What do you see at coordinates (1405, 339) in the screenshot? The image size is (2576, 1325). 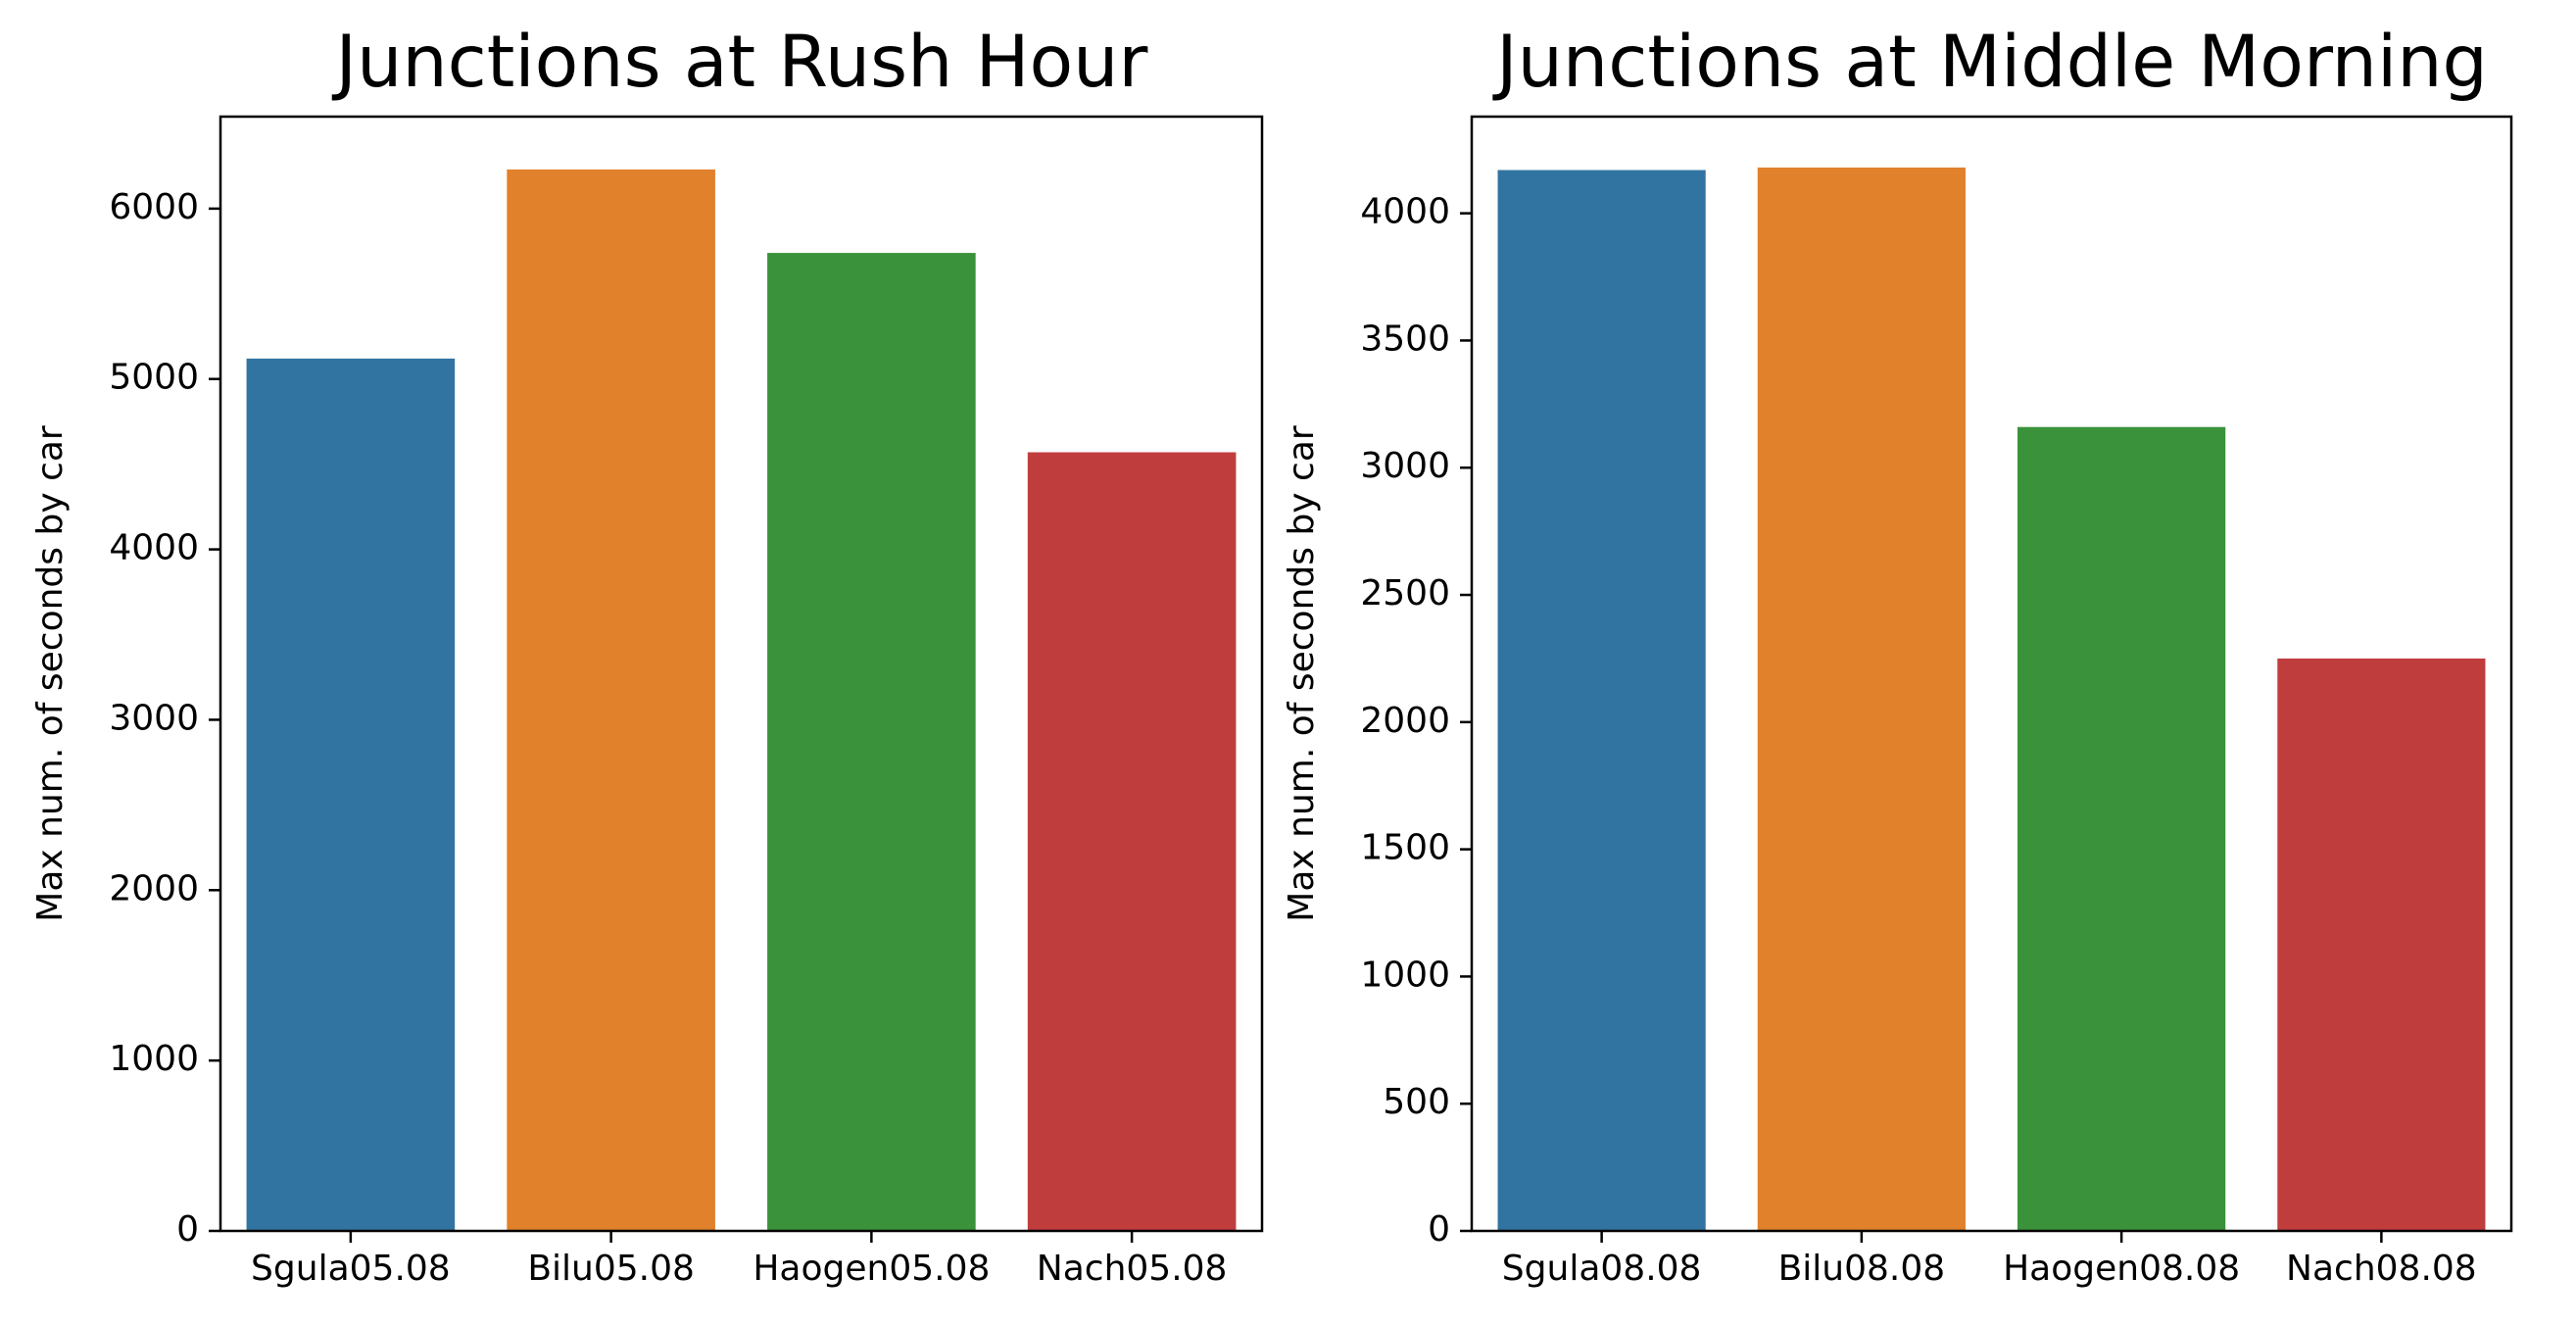 I see `y-tick-label: 3500` at bounding box center [1405, 339].